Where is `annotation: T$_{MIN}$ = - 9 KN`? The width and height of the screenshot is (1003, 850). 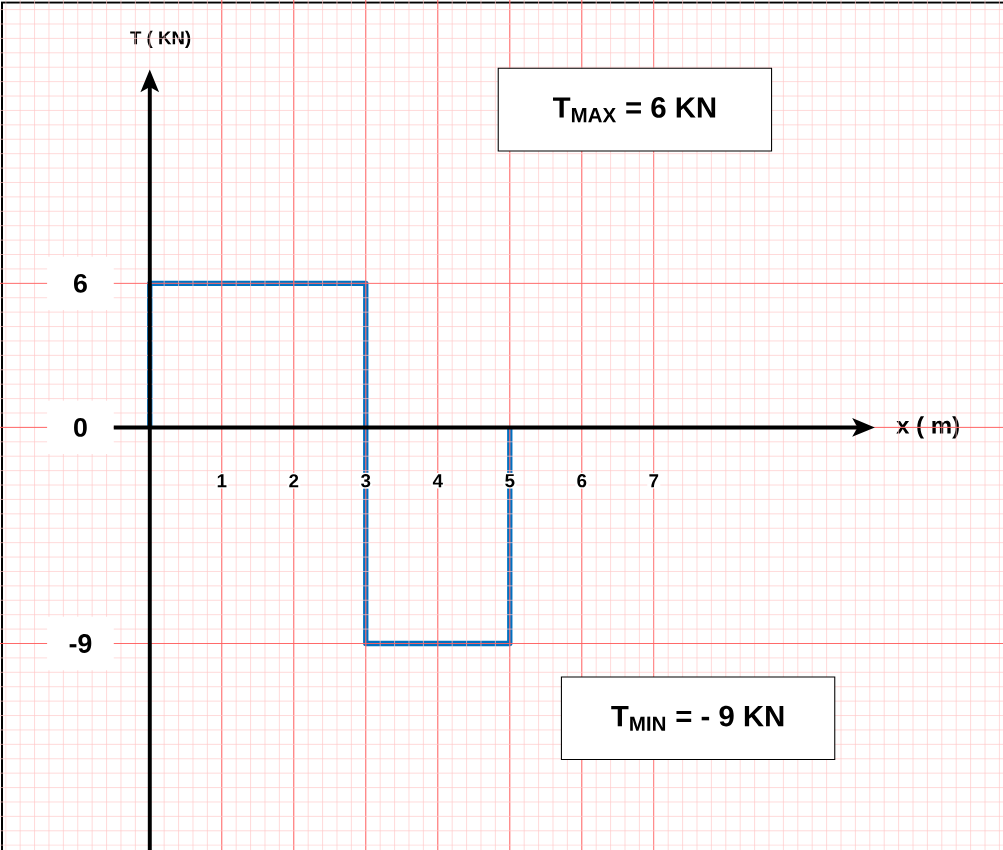 annotation: T$_{MIN}$ = - 9 KN is located at coordinates (697, 718).